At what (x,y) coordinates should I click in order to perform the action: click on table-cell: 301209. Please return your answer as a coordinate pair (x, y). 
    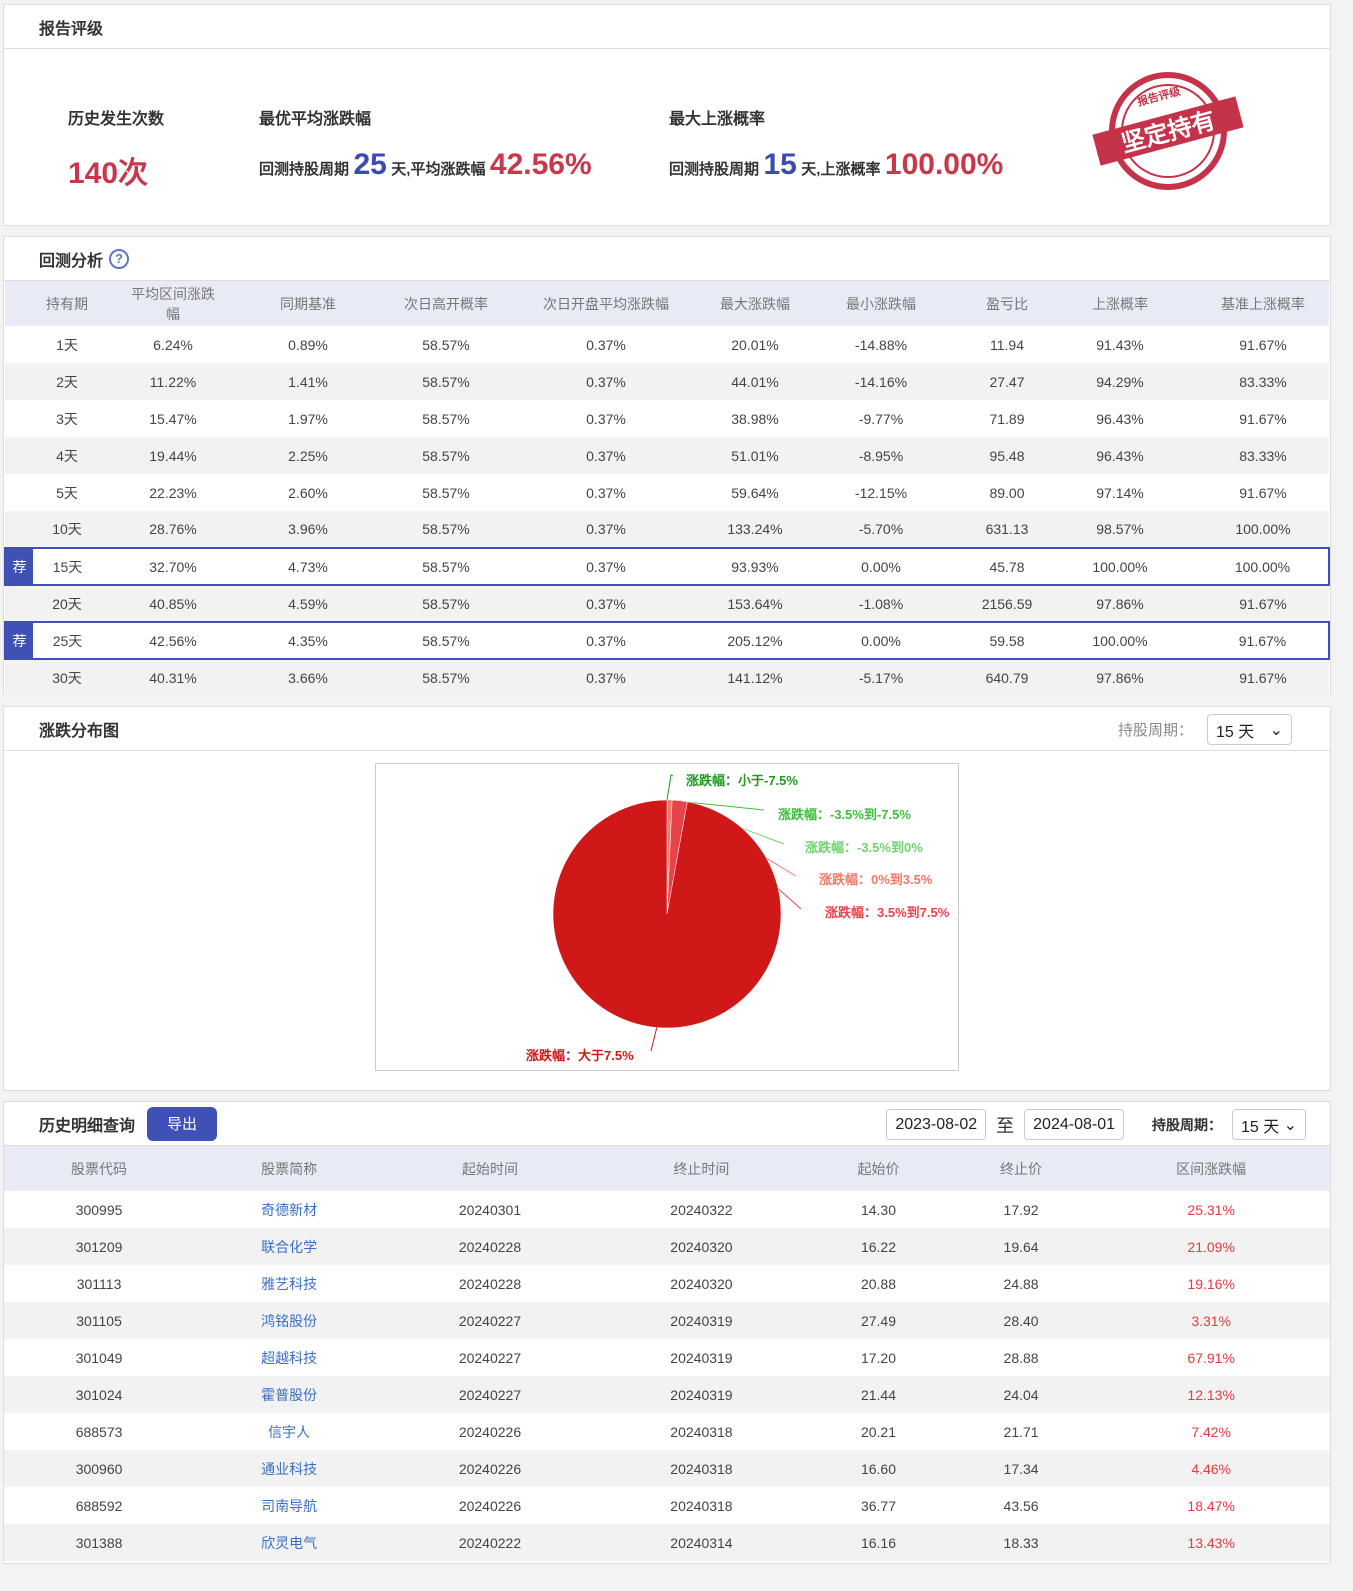
    Looking at the image, I should click on (99, 1246).